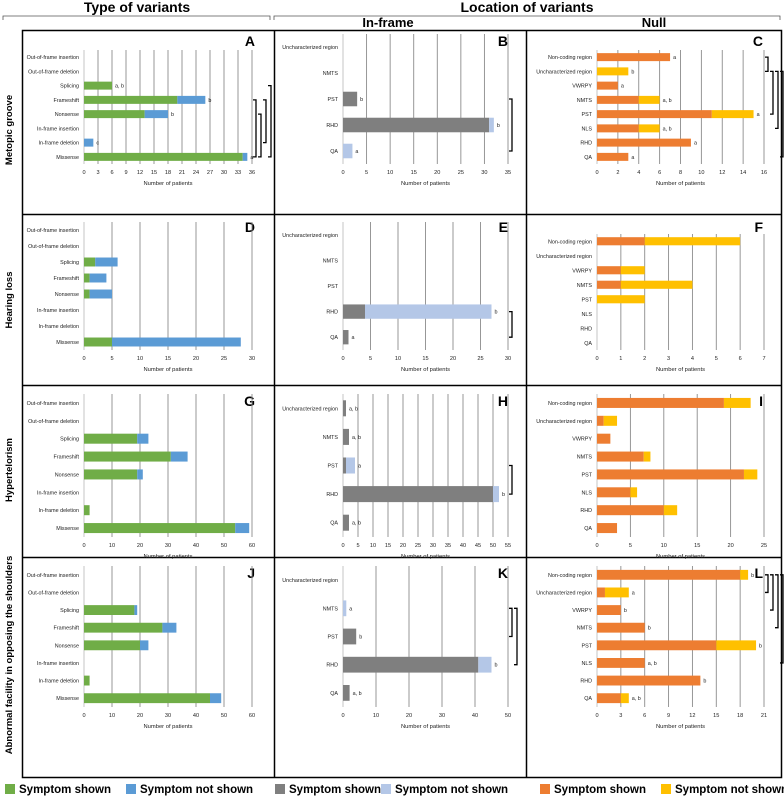  Describe the element at coordinates (732, 114) in the screenshot. I see `bar-c-not-shown` at that location.